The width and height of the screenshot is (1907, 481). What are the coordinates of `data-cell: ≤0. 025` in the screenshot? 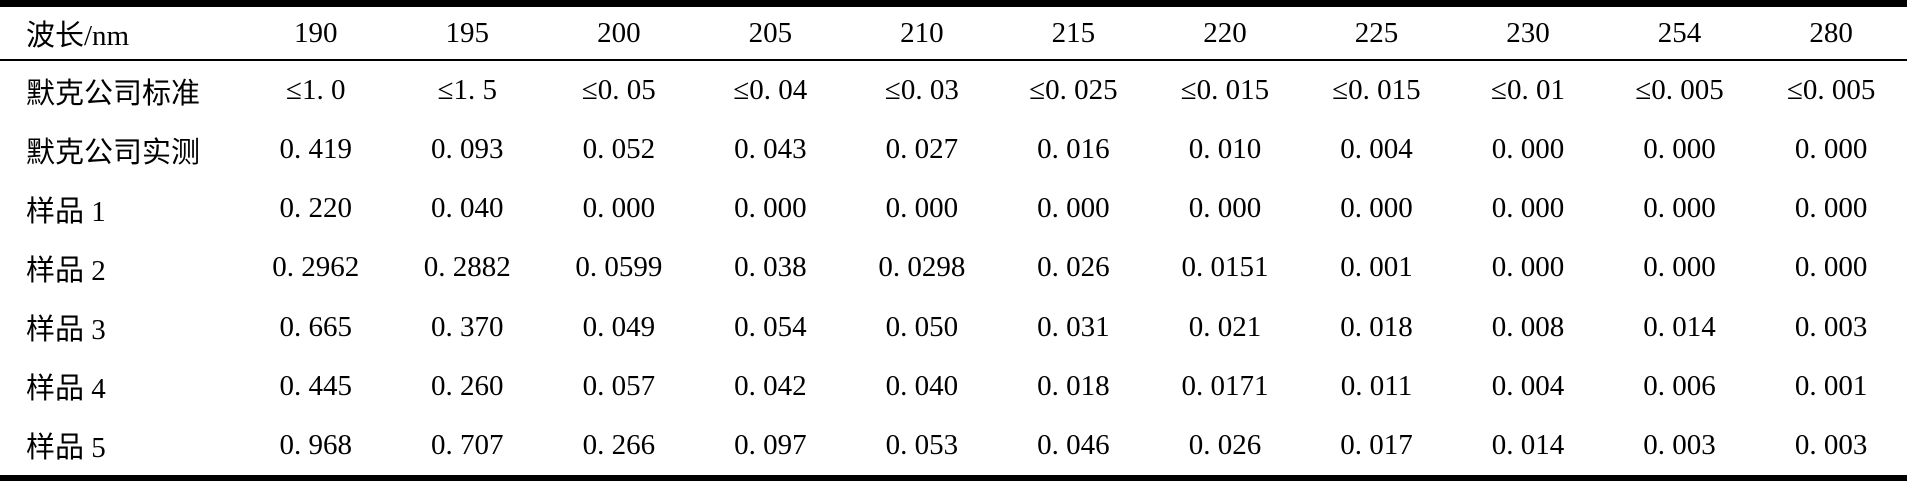 It's located at (1073, 90).